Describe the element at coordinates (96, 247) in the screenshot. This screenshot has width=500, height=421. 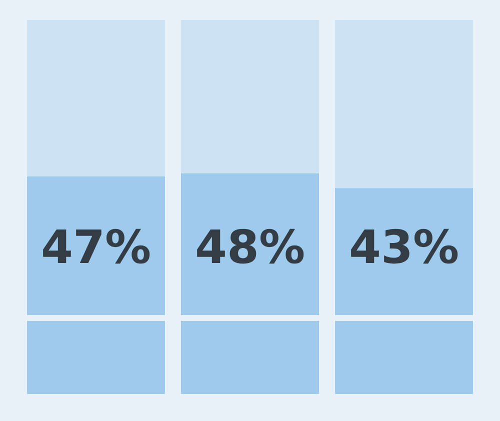
I see `data-label: 47%` at that location.